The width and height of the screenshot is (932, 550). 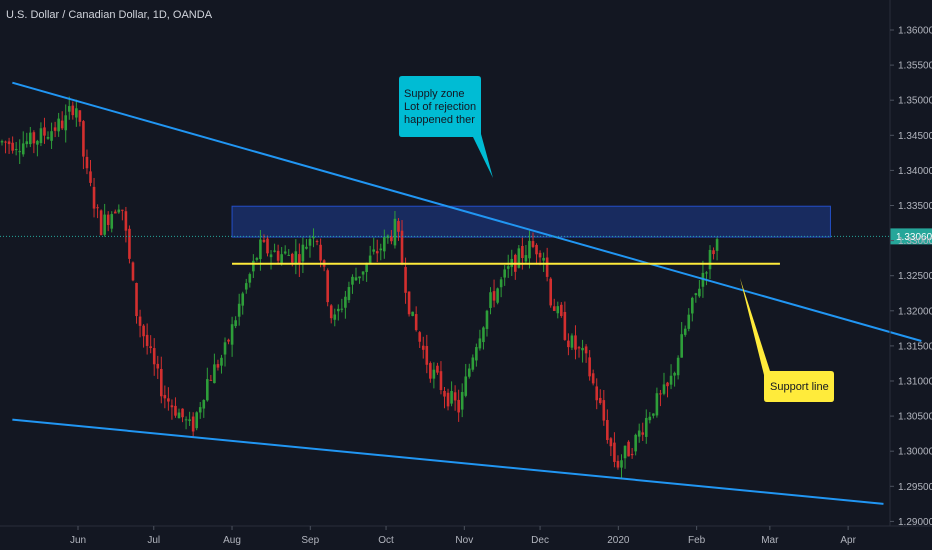 What do you see at coordinates (531, 221) in the screenshot?
I see `supply-zone-rect` at bounding box center [531, 221].